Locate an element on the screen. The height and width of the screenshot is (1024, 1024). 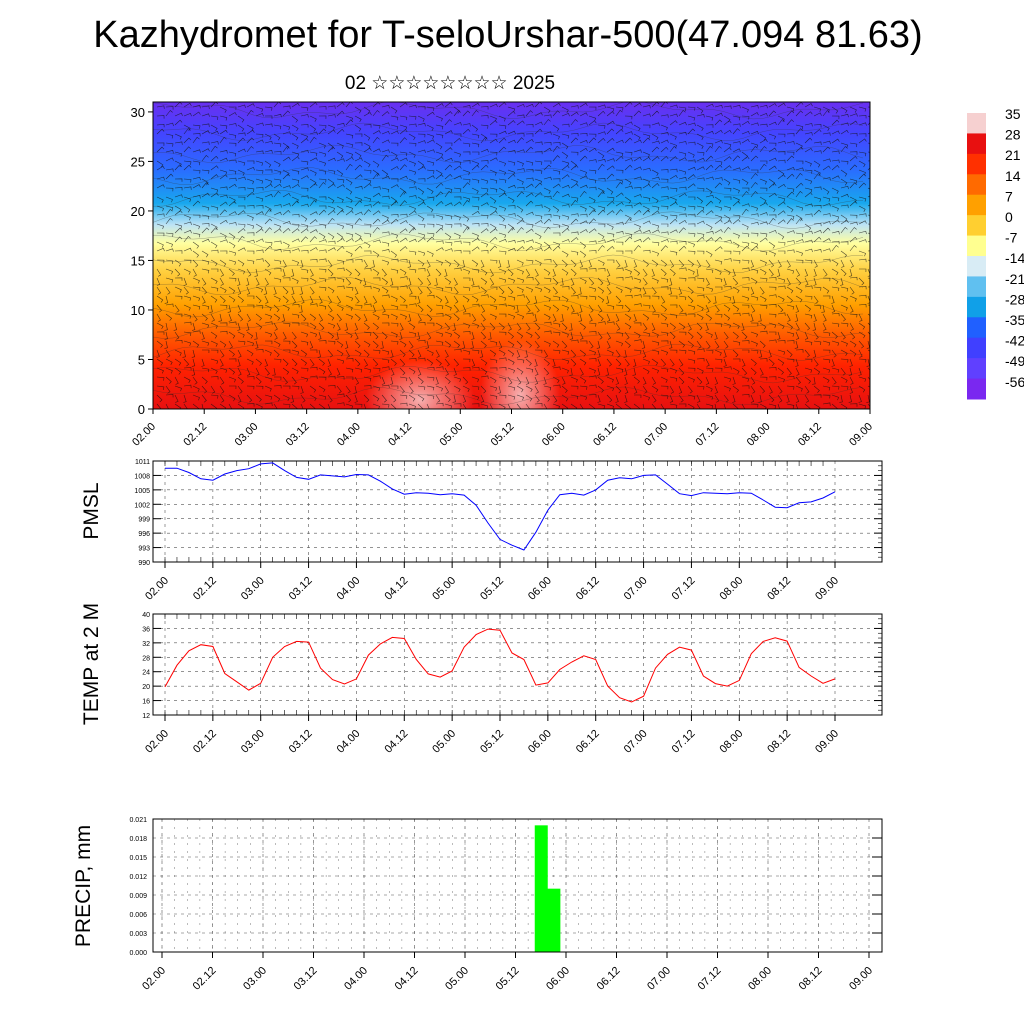
colorbar-label: 0 is located at coordinates (1009, 217).